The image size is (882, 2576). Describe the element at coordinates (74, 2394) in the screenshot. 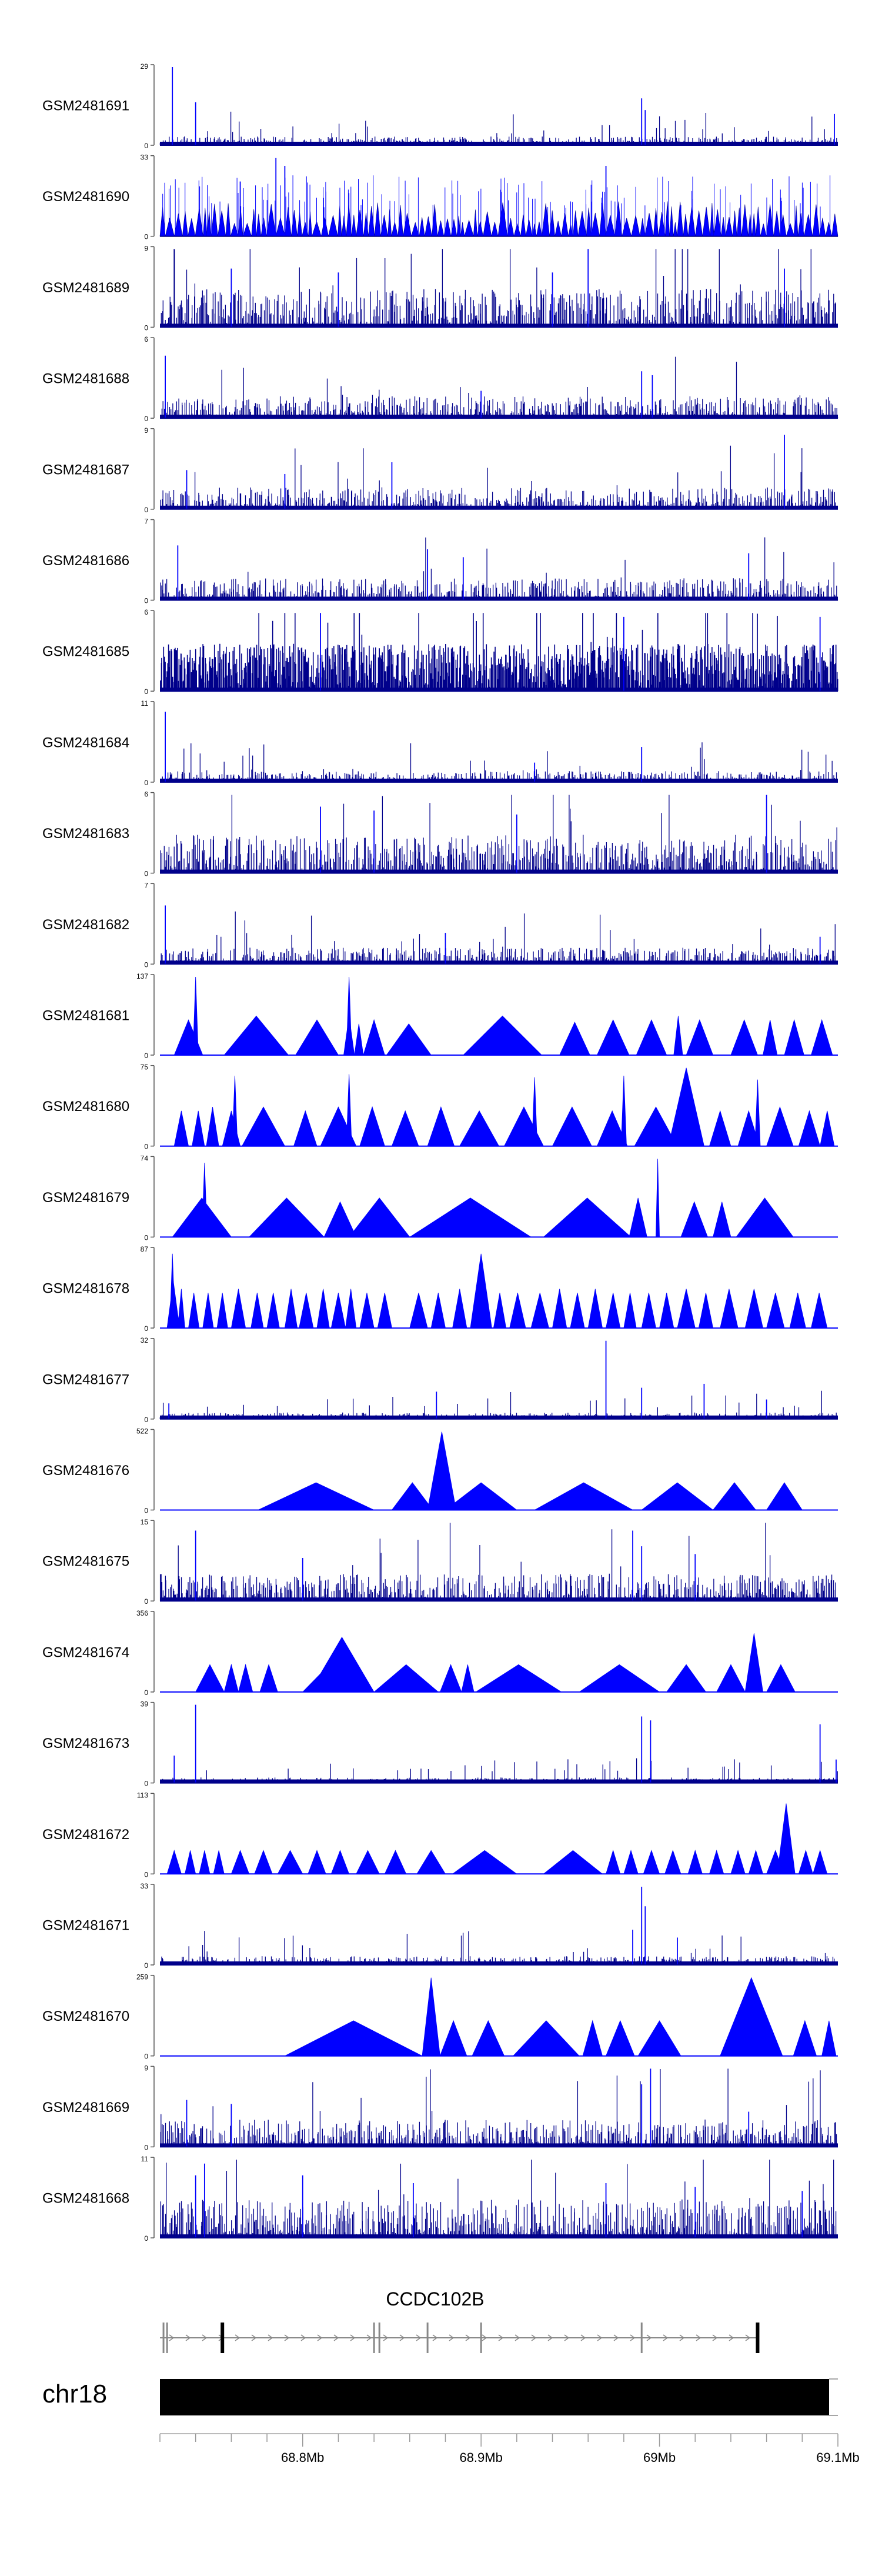

I see `chromosome-label: chr18` at that location.